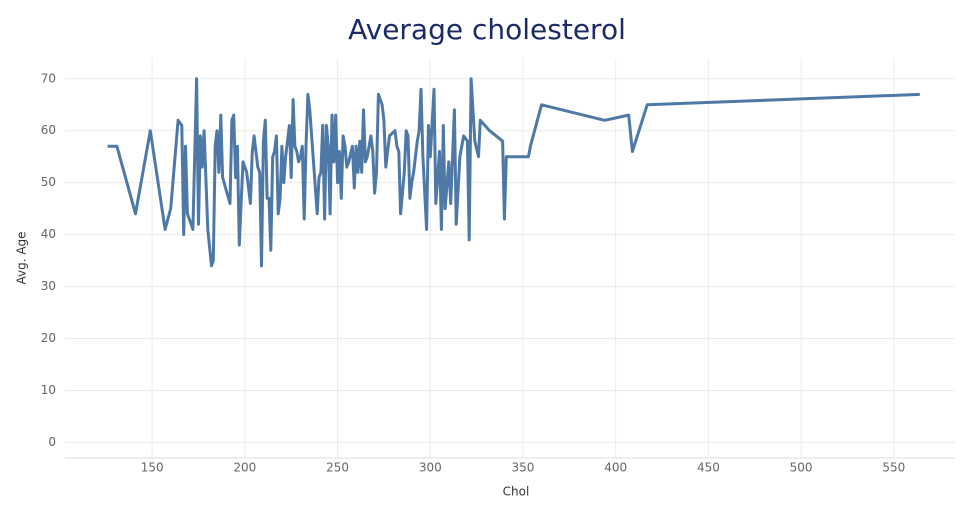  I want to click on y-tick-label: 20, so click(48, 338).